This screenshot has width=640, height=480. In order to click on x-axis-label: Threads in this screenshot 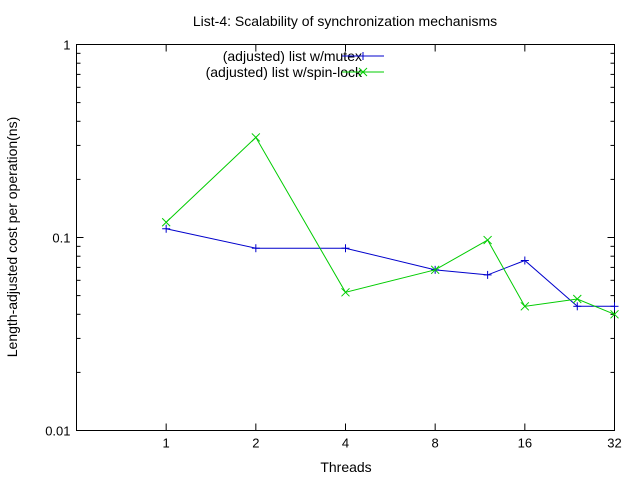, I will do `click(345, 467)`.